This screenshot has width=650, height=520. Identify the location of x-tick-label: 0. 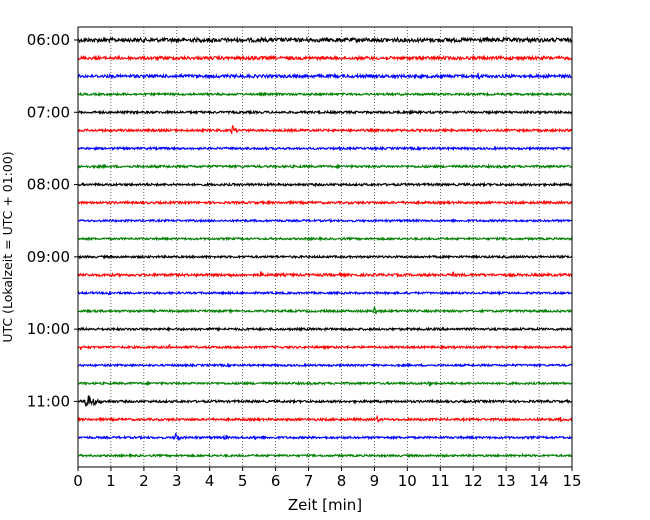
(78, 481).